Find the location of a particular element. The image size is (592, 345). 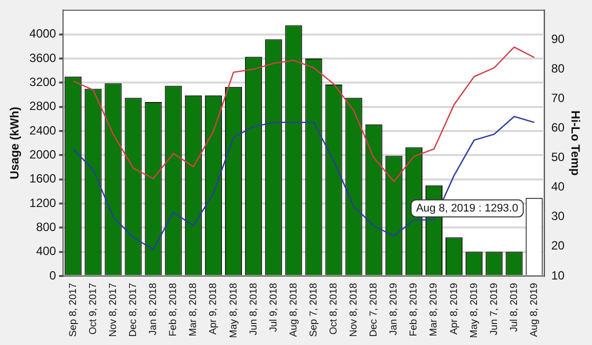

x-tick-label: Jun 7, 2019 is located at coordinates (494, 309).